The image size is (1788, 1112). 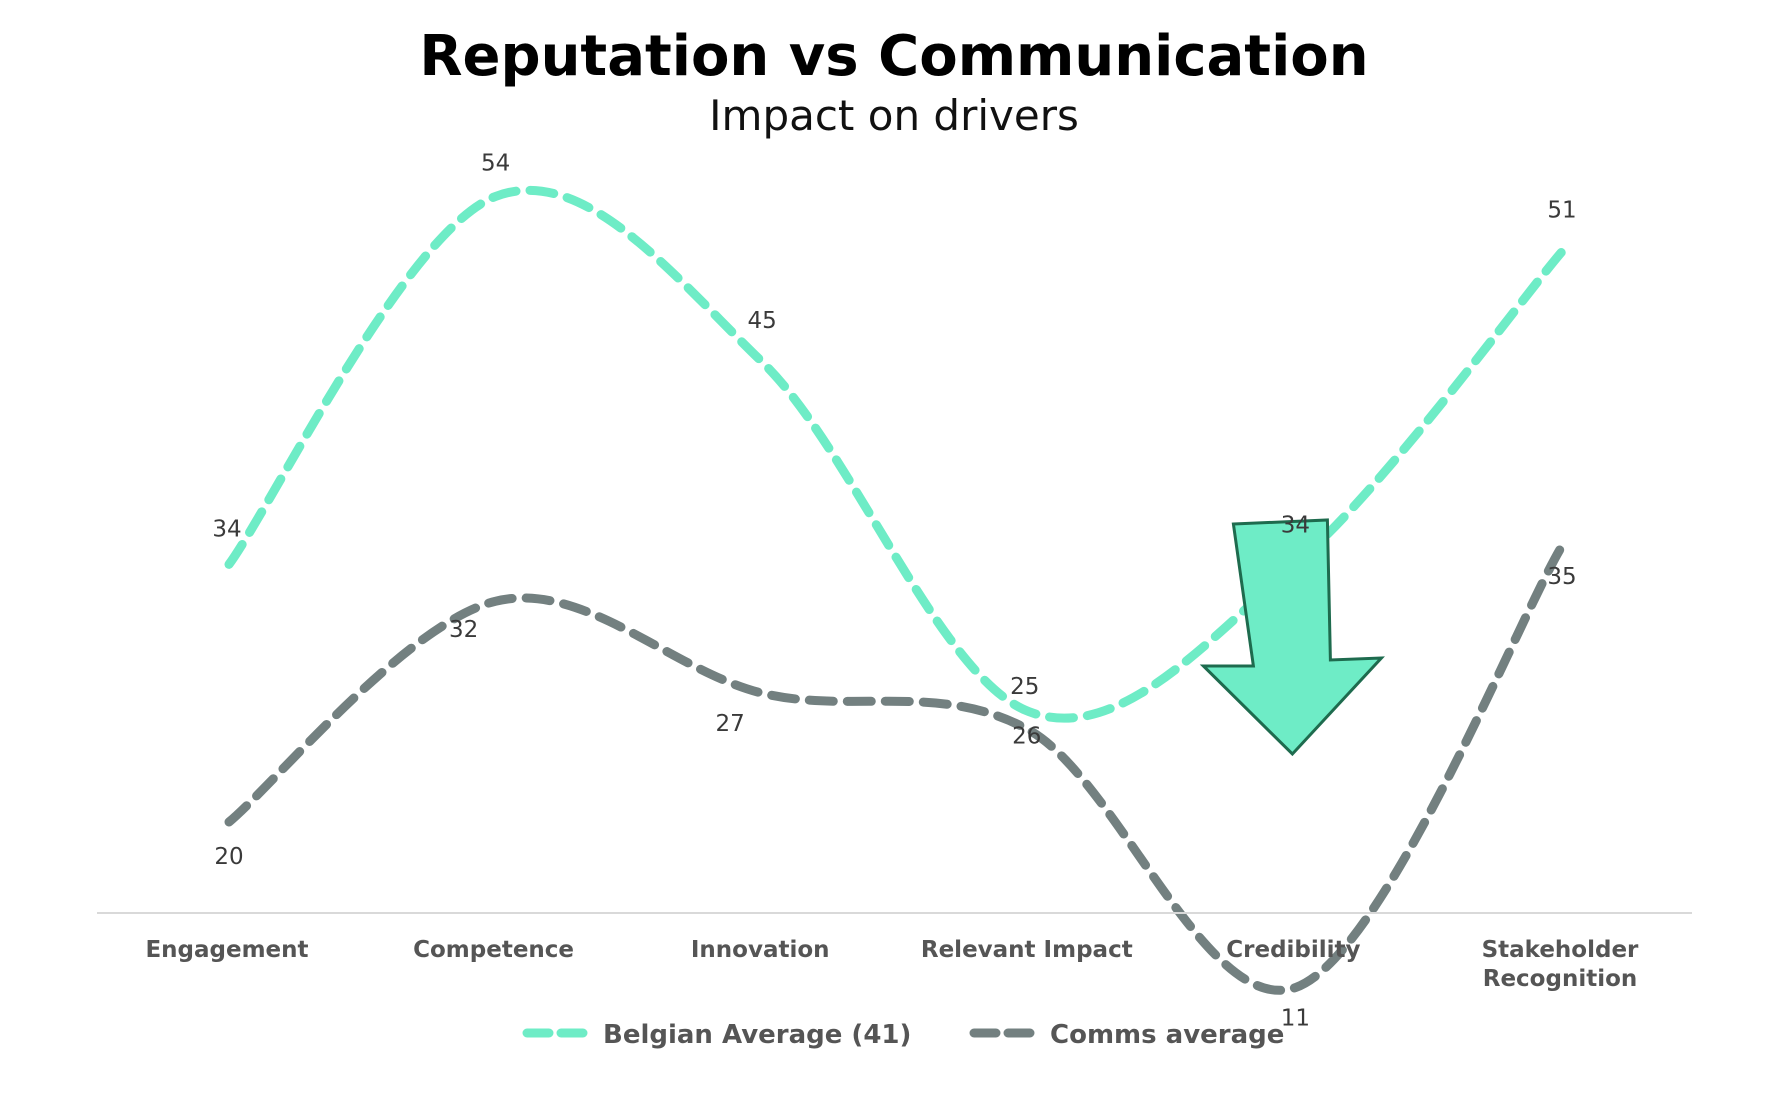 What do you see at coordinates (1167, 1035) in the screenshot?
I see `legend-label-comms-average: Comms average` at bounding box center [1167, 1035].